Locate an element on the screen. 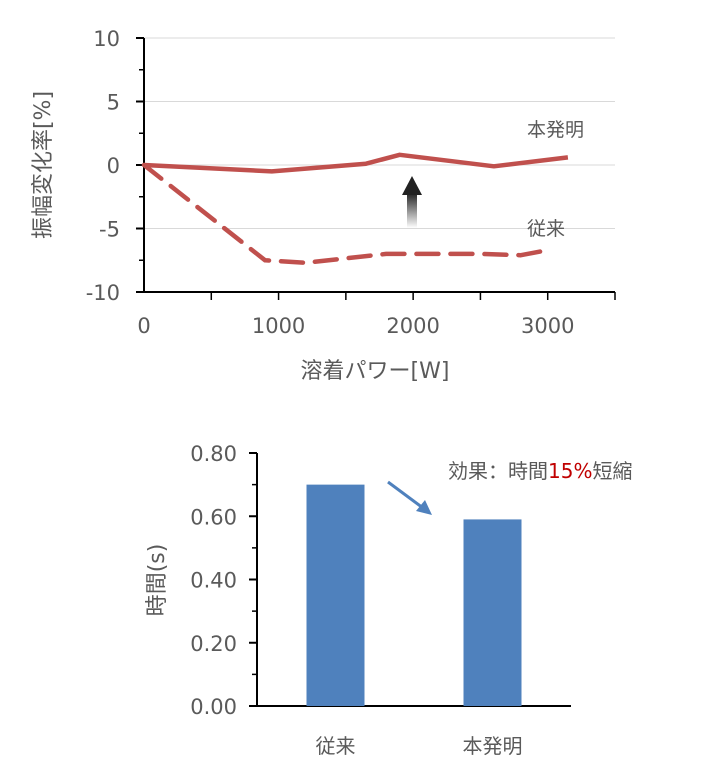  line-chart-y-tick-label: -5 is located at coordinates (109, 230).